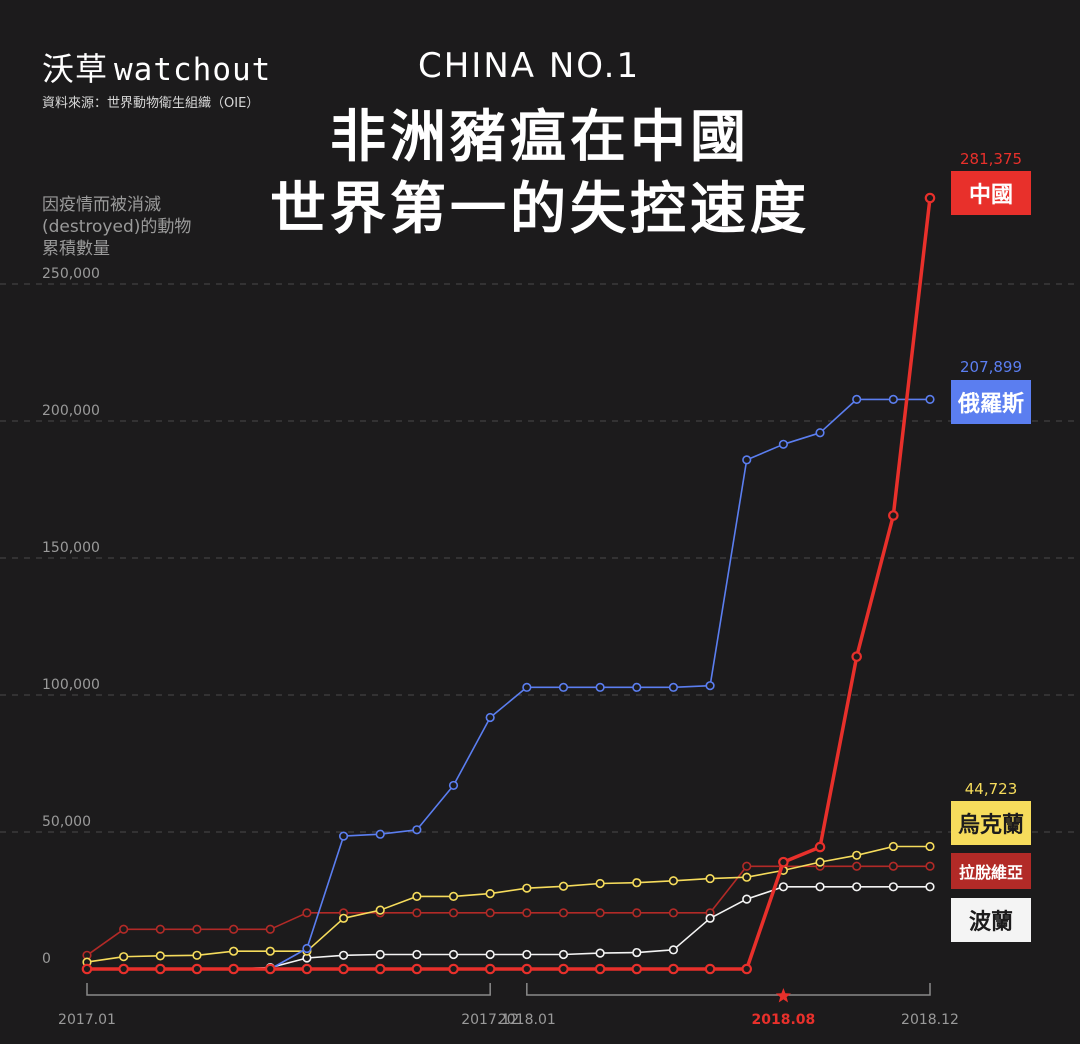 Image resolution: width=1080 pixels, height=1044 pixels. Describe the element at coordinates (117, 227) in the screenshot. I see `y-axis-label: 因疫情而被消滅(destroyed)的動物累積數量` at that location.